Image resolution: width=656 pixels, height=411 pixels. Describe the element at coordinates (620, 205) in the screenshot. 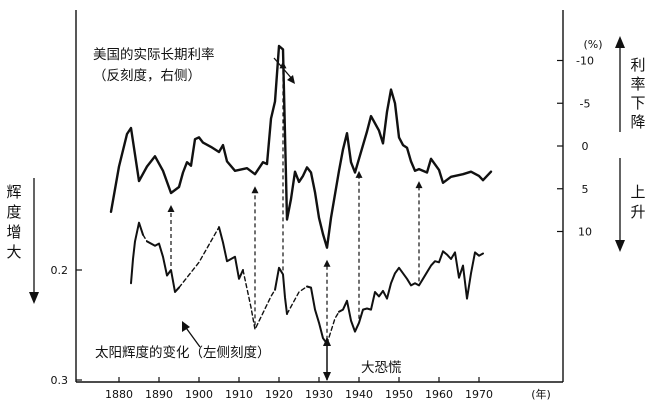

I see `right-axis-down-arrow` at that location.